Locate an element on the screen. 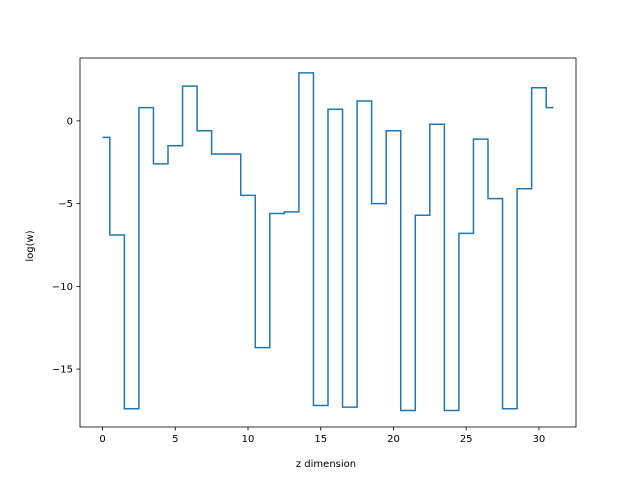 Image resolution: width=640 pixels, height=480 pixels. y-axis-ticks: 0 −5 −10 −15 is located at coordinates (66, 246).